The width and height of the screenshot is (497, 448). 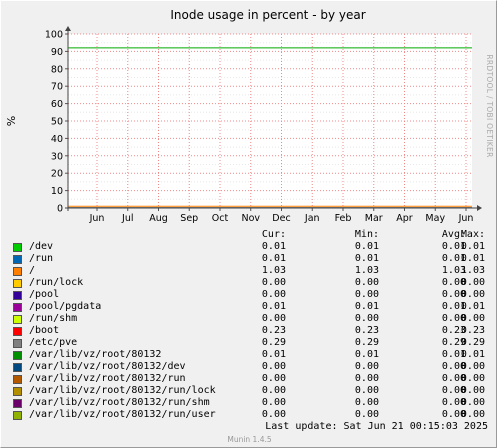 What do you see at coordinates (453, 342) in the screenshot?
I see `legend-avg-value: 0.29` at bounding box center [453, 342].